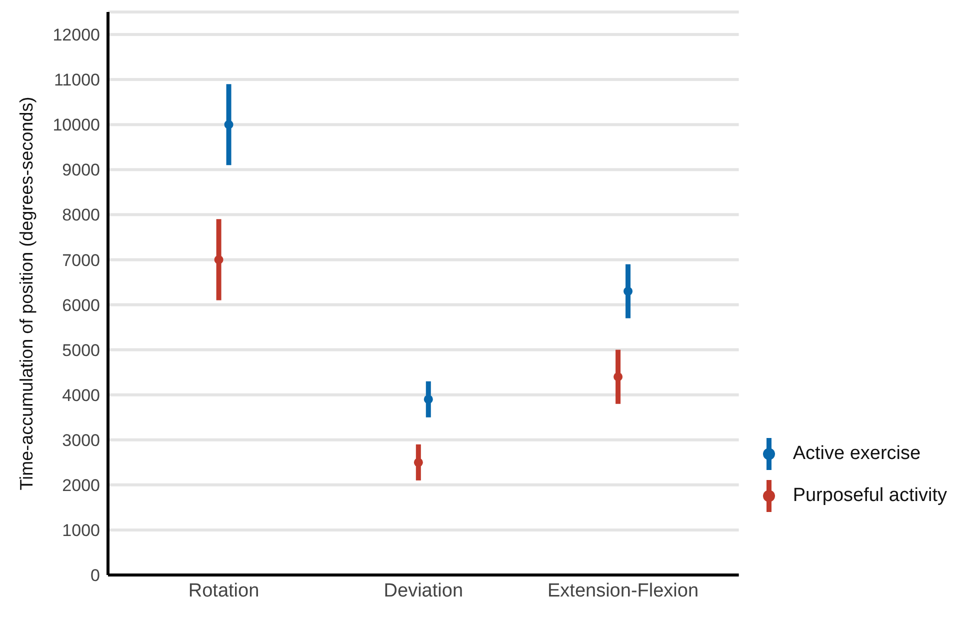 This screenshot has width=965, height=628. What do you see at coordinates (76, 125) in the screenshot?
I see `y-tick-label: 10000` at bounding box center [76, 125].